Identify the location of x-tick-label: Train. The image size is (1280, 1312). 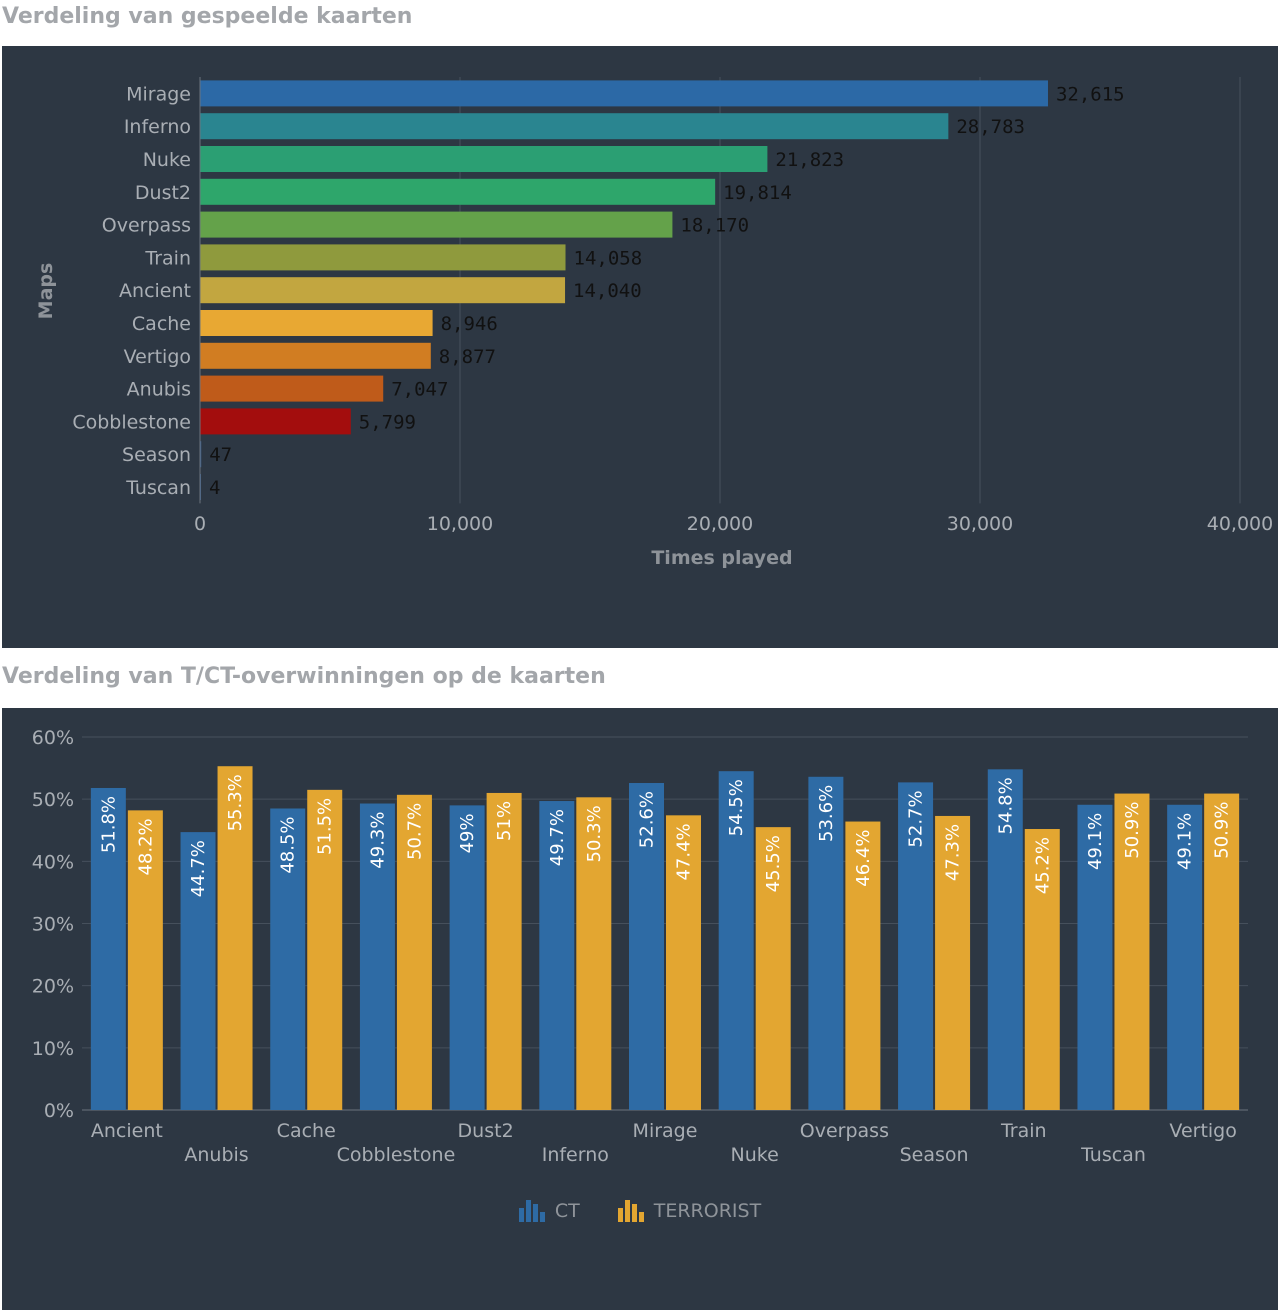
(1023, 1131).